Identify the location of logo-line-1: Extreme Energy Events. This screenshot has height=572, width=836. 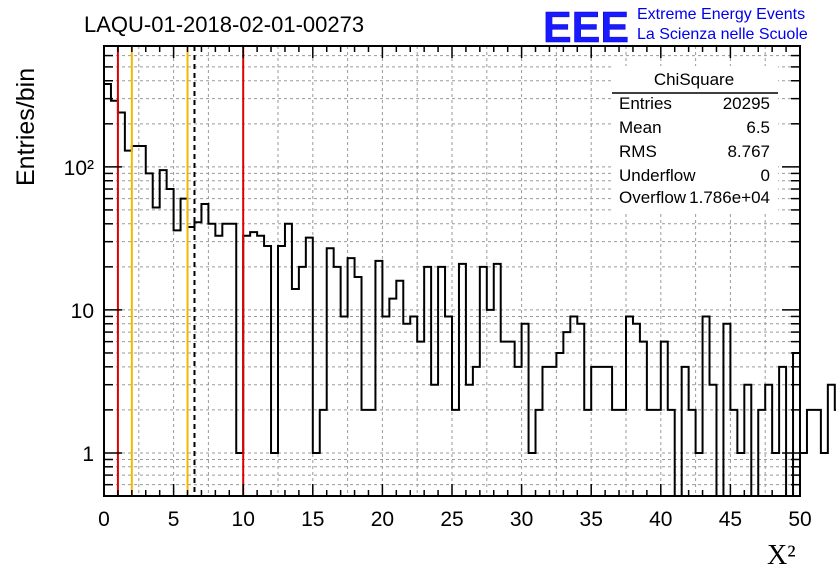
(721, 14).